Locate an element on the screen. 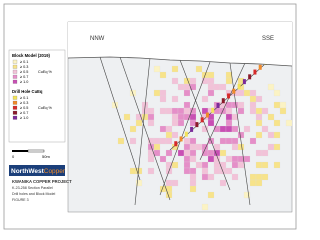 The width and height of the screenshot is (320, 240). legend-label: ≥ 0.7 is located at coordinates (24, 113).